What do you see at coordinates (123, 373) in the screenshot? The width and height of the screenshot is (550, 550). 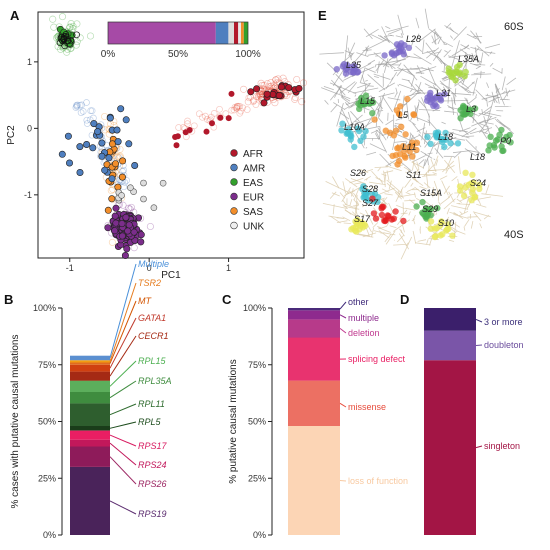 I see `label-leader-line` at bounding box center [123, 373].